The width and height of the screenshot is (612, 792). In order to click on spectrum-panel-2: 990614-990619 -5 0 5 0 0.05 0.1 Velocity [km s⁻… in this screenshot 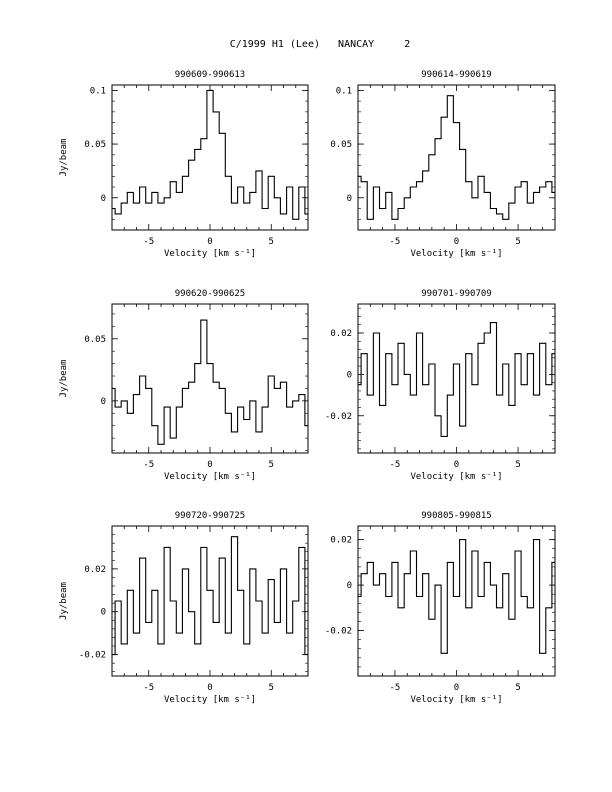, I will do `click(443, 164)`.